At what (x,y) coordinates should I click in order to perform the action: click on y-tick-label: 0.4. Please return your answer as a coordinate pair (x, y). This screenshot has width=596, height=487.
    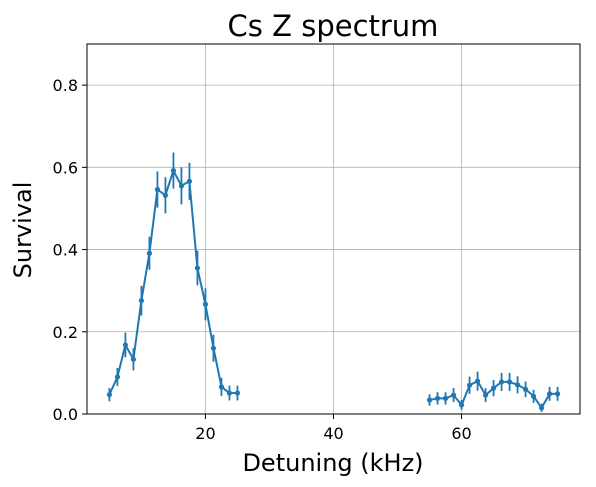
    Looking at the image, I should click on (65, 250).